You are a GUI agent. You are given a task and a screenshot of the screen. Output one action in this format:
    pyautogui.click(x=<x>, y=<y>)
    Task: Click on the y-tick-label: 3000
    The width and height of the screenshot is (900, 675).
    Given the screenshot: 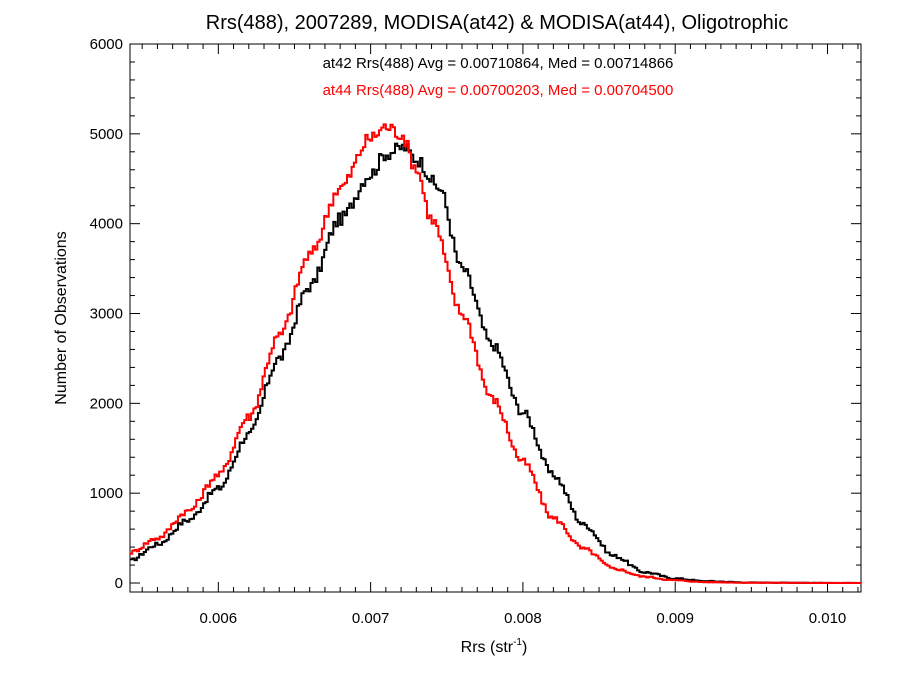 What is the action you would take?
    pyautogui.click(x=106, y=314)
    